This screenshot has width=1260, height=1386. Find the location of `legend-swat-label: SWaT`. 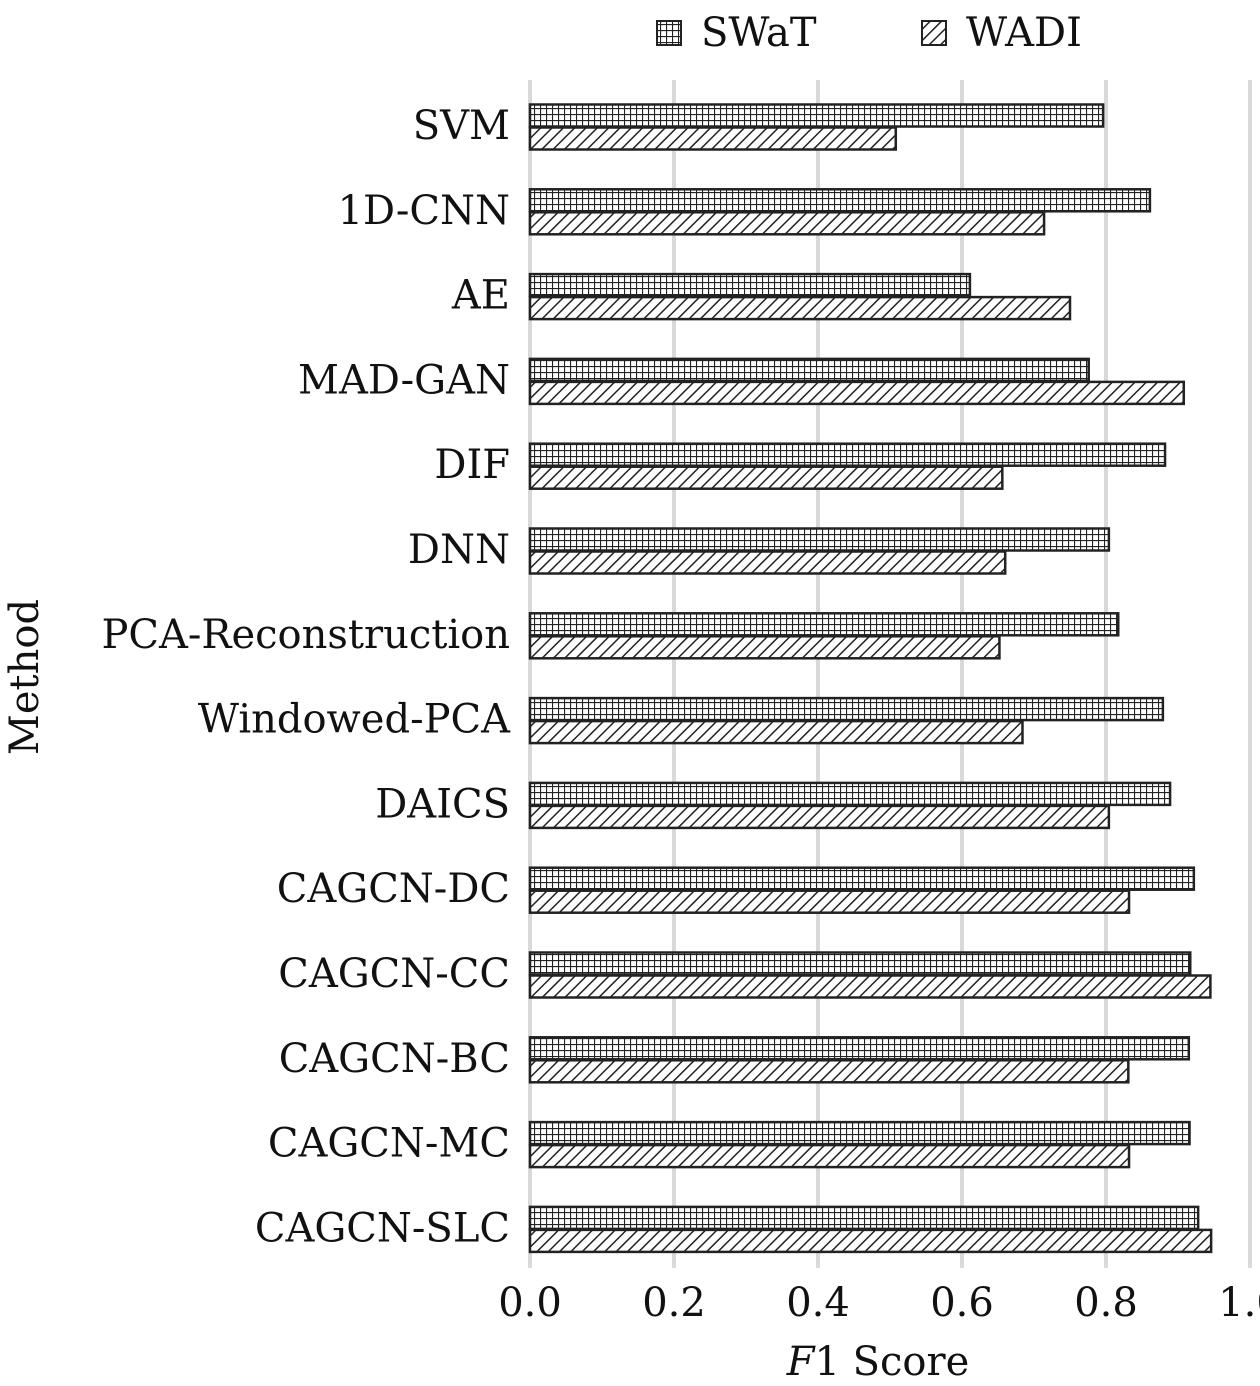

legend-swat-label: SWaT is located at coordinates (759, 33).